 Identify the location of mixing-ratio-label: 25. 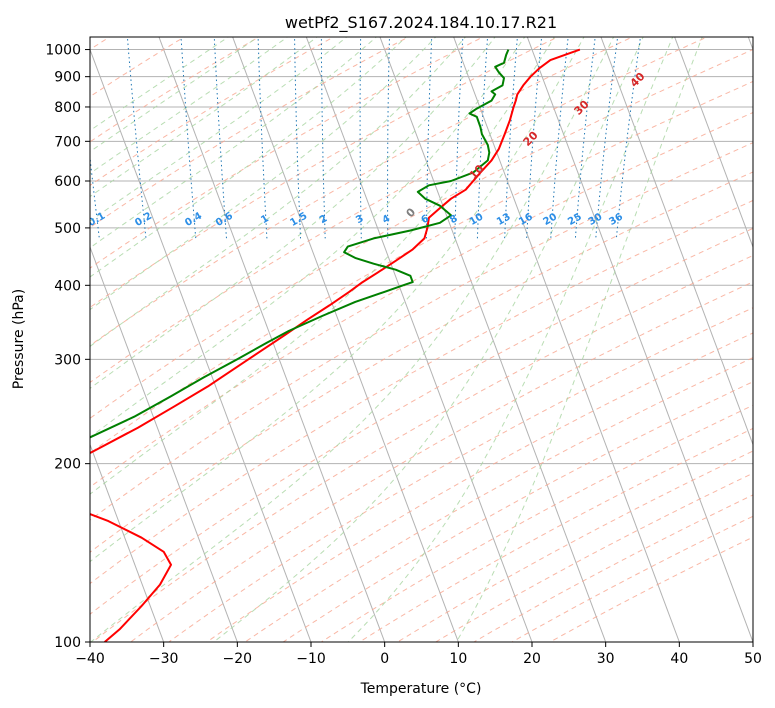
(575, 219).